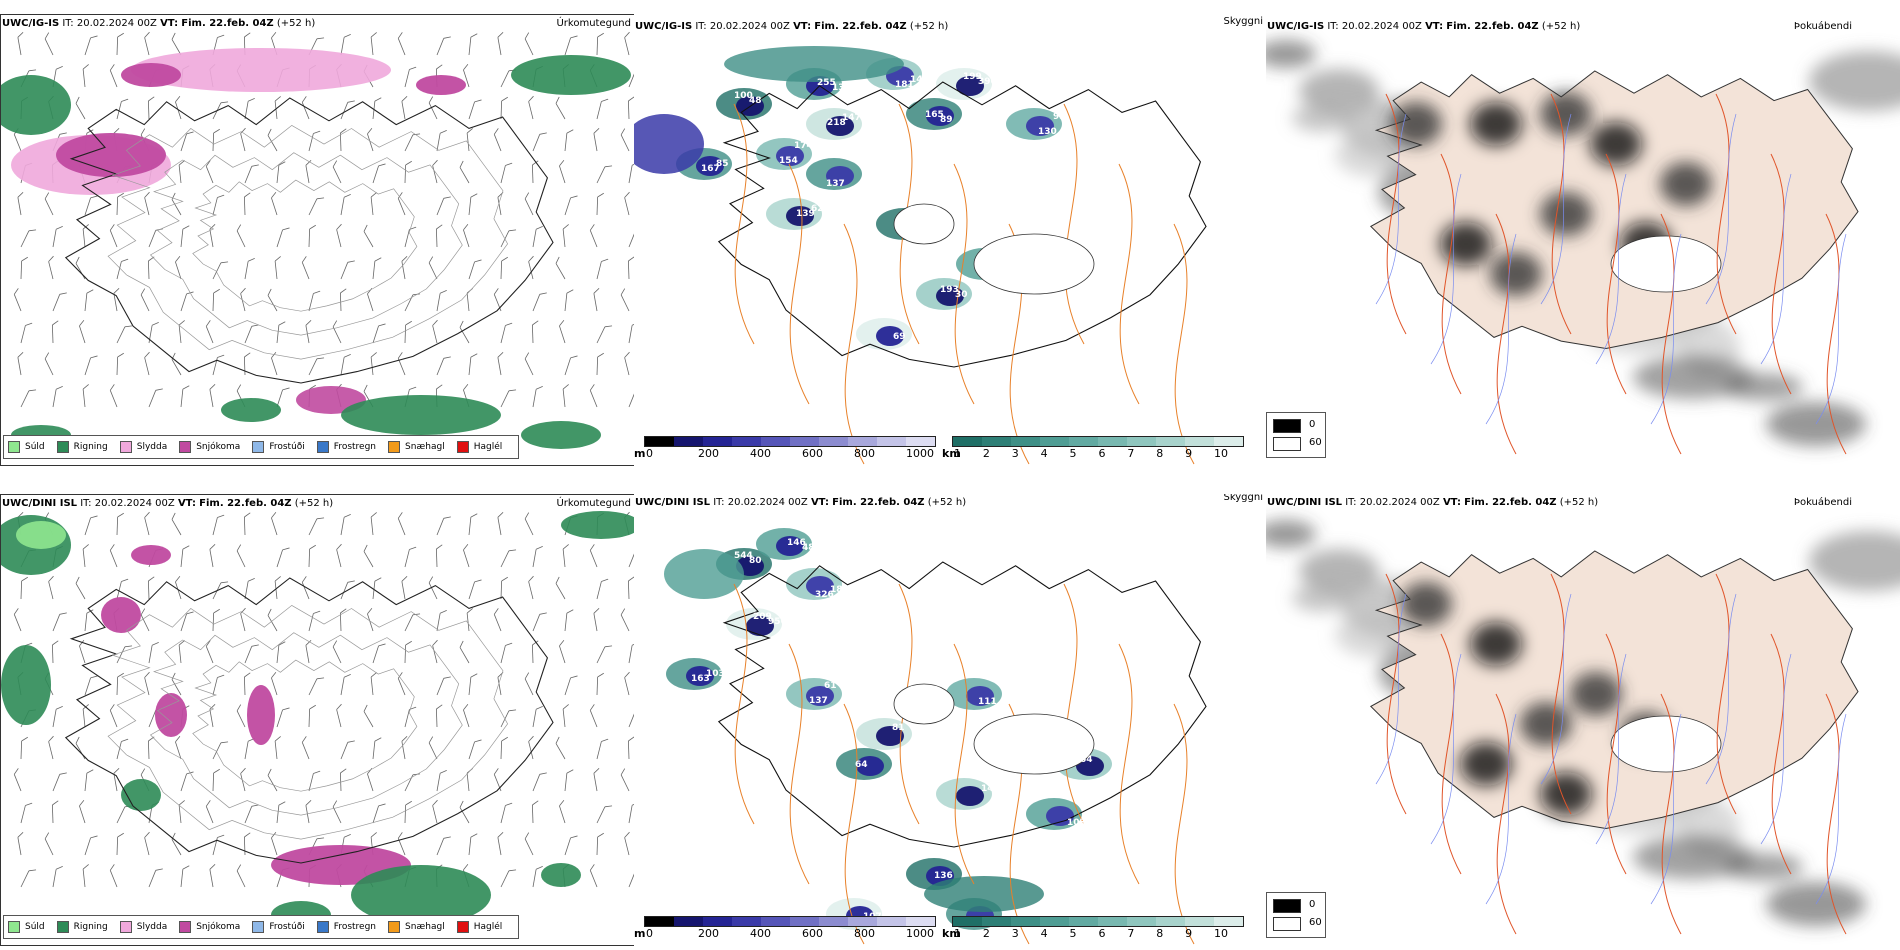  Describe the element at coordinates (1536, 699) in the screenshot. I see `fog-field-inland` at that location.